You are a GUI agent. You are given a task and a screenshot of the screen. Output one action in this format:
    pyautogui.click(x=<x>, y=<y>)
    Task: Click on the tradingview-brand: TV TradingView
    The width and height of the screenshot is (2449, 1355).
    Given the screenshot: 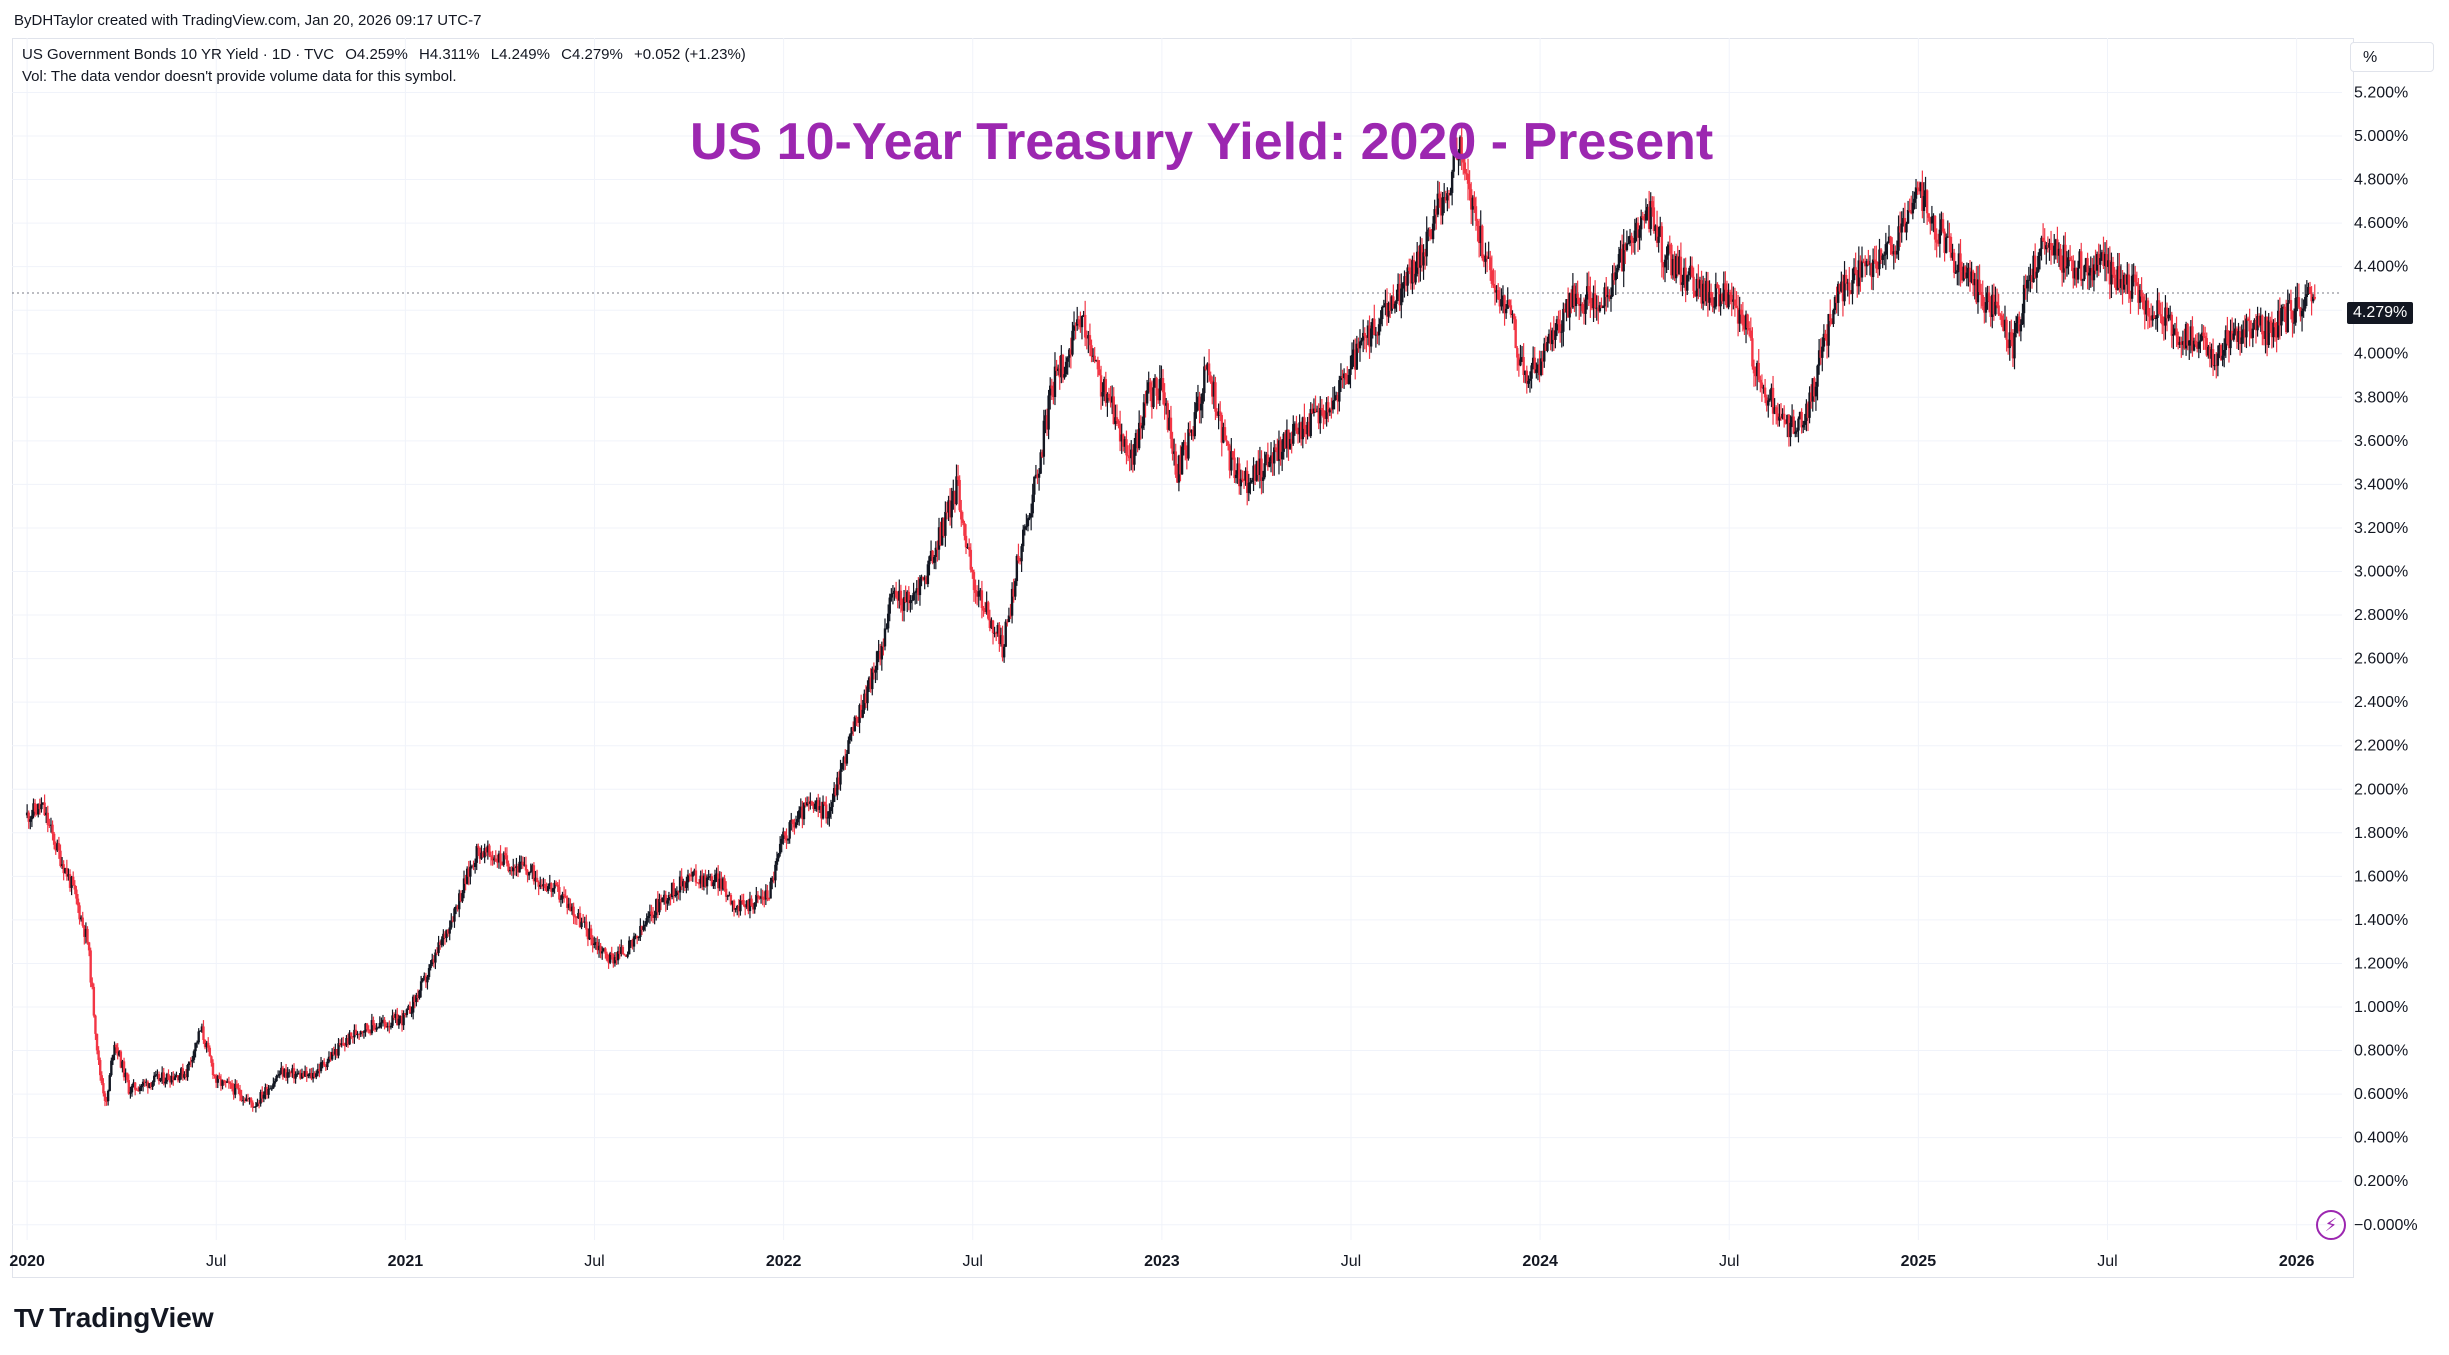 What is the action you would take?
    pyautogui.click(x=114, y=1318)
    